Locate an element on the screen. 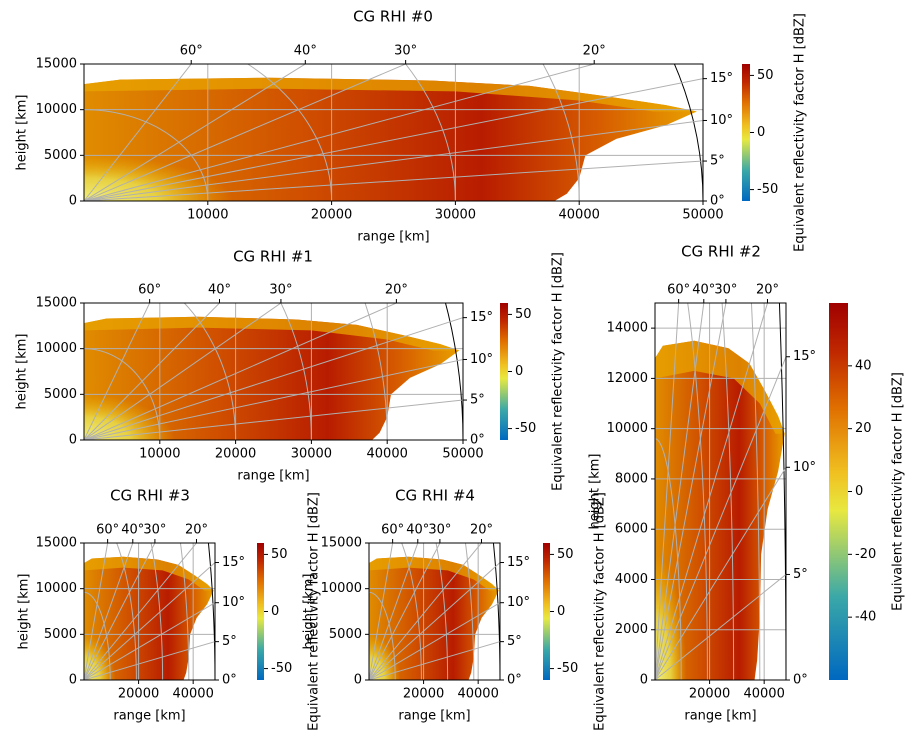  colorbar-tick-label: 20 is located at coordinates (863, 428).